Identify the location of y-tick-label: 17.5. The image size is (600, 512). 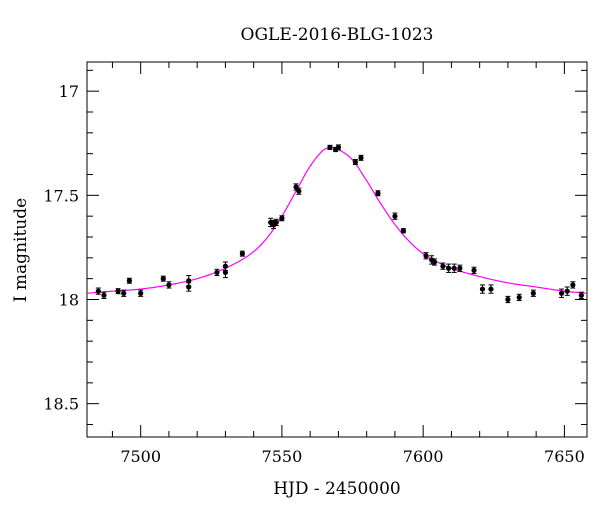
(61, 195).